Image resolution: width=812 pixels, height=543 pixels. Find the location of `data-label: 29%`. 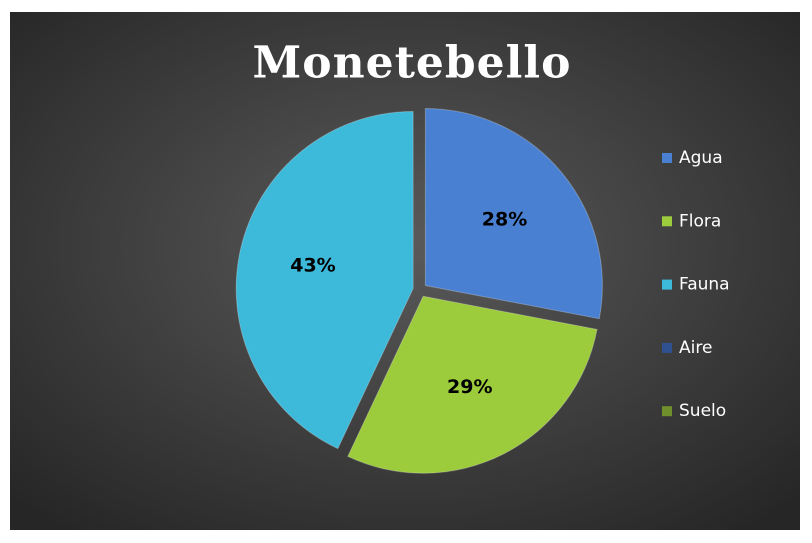

data-label: 29% is located at coordinates (469, 387).